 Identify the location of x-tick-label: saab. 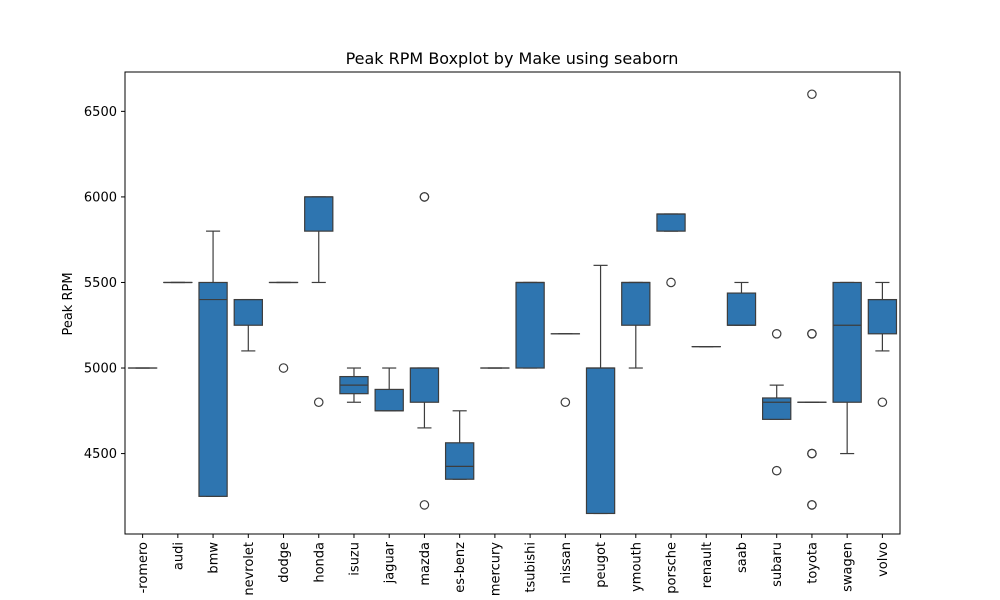
(742, 557).